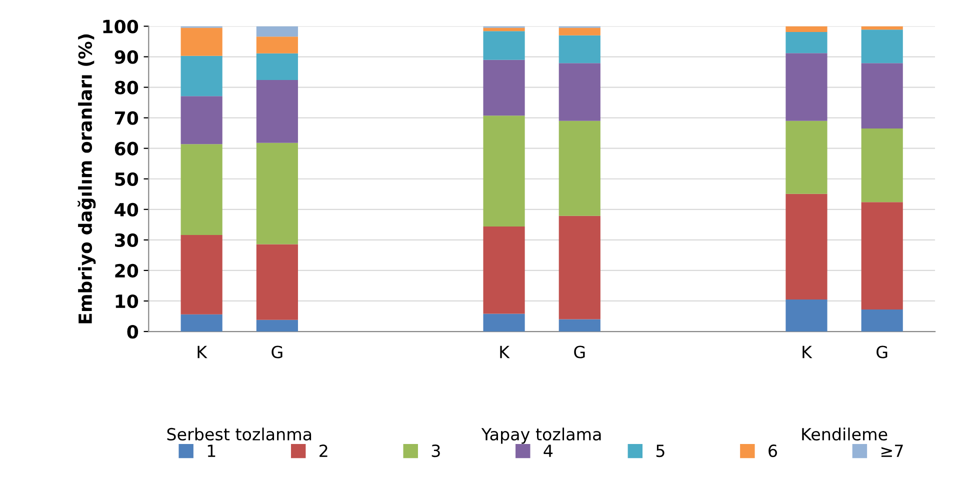 The height and width of the screenshot is (477, 959). I want to click on y-tick-label: 40, so click(126, 209).